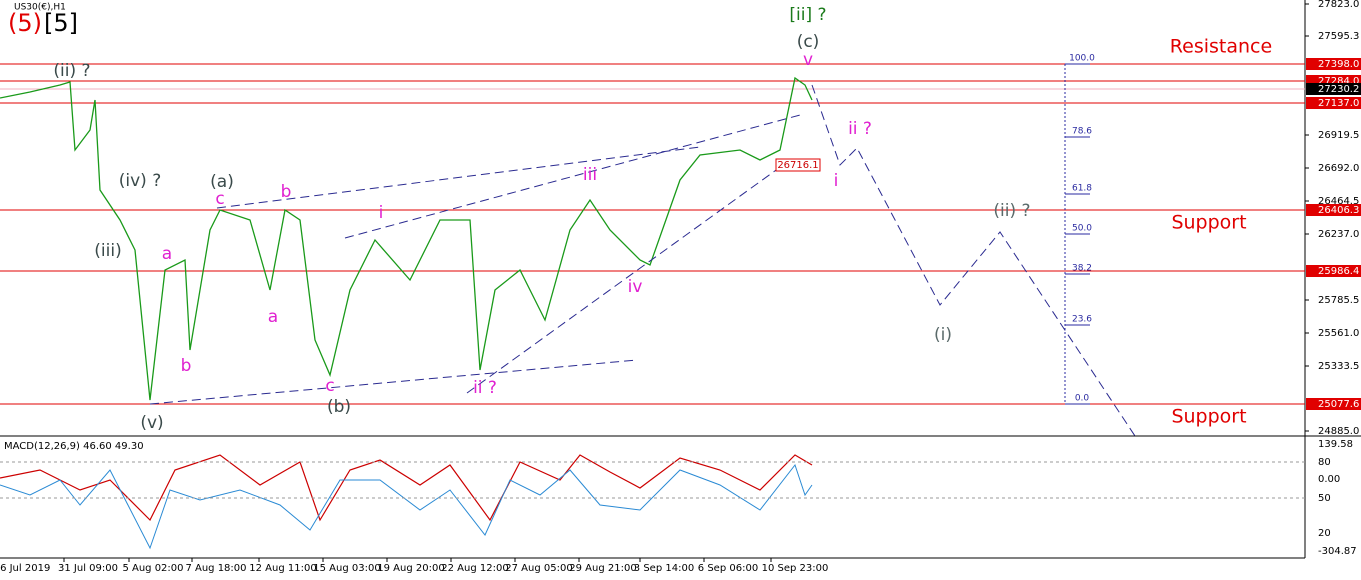 This screenshot has height=580, width=1361. I want to click on zone-label: Resistance, so click(1221, 47).